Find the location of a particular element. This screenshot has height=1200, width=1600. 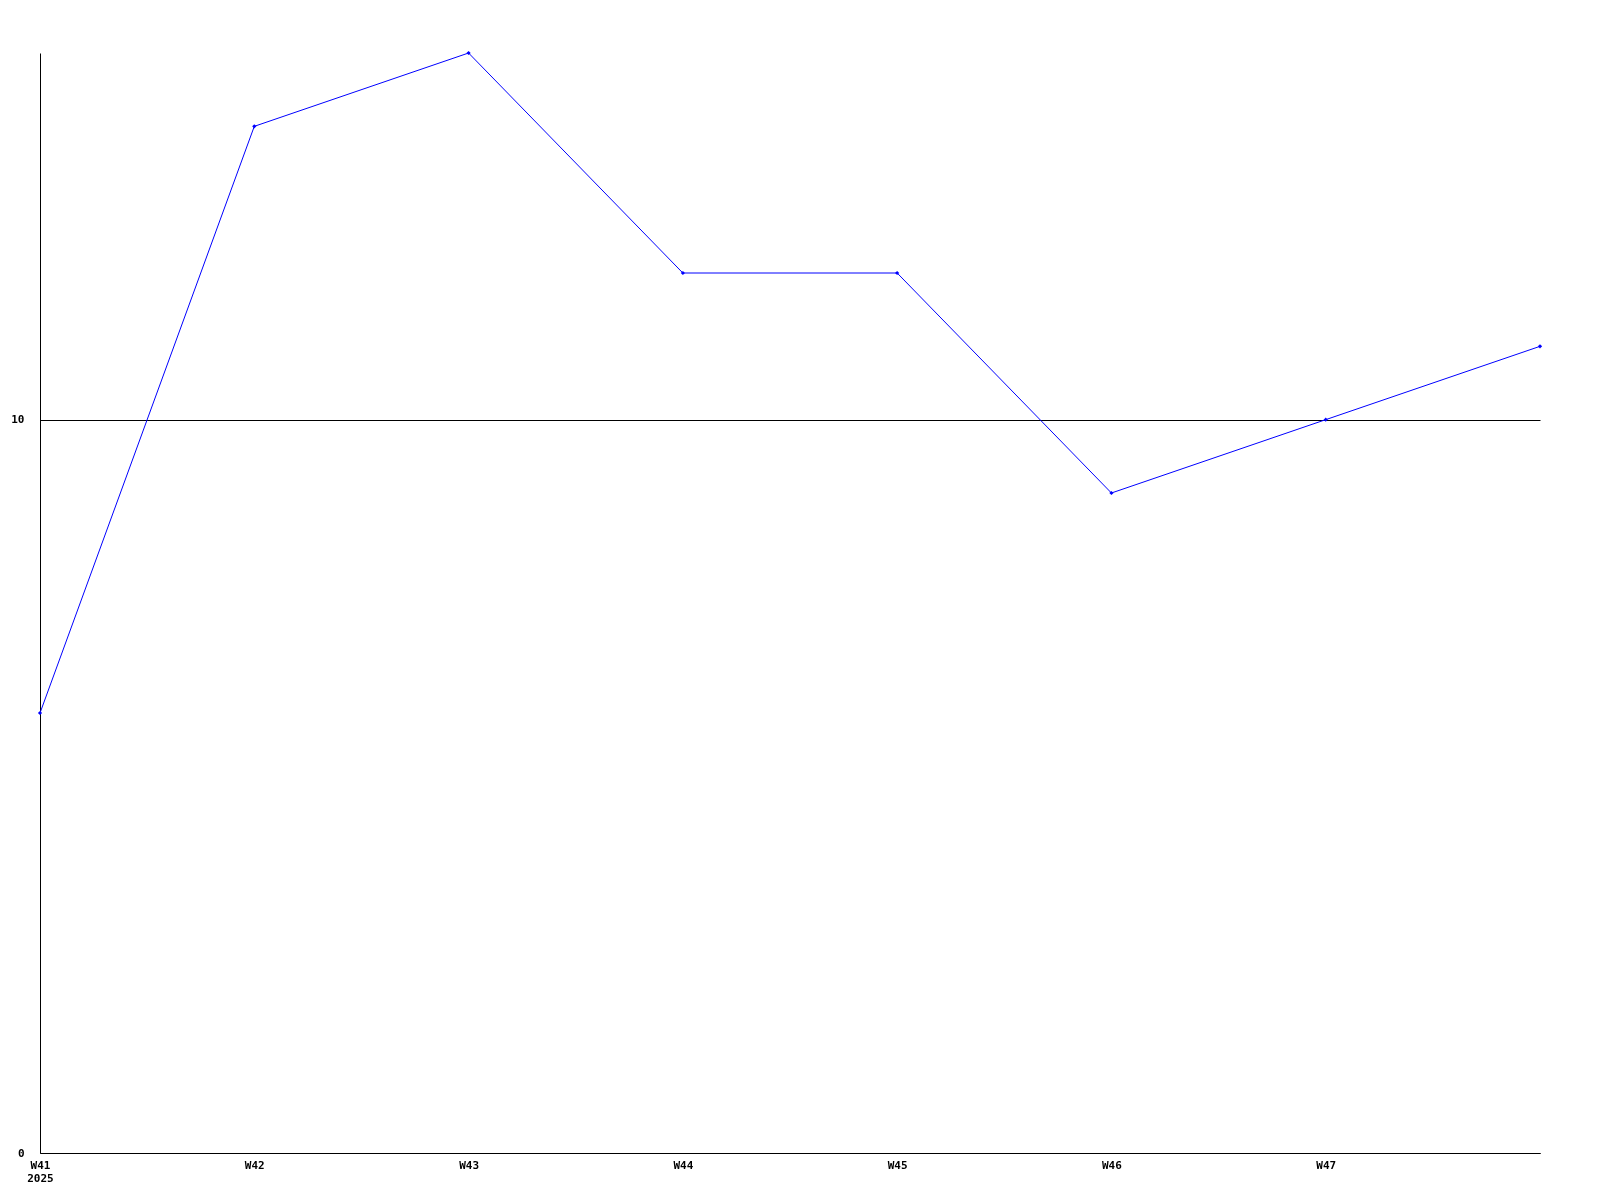

y-tick-label: 10 is located at coordinates (18, 420).